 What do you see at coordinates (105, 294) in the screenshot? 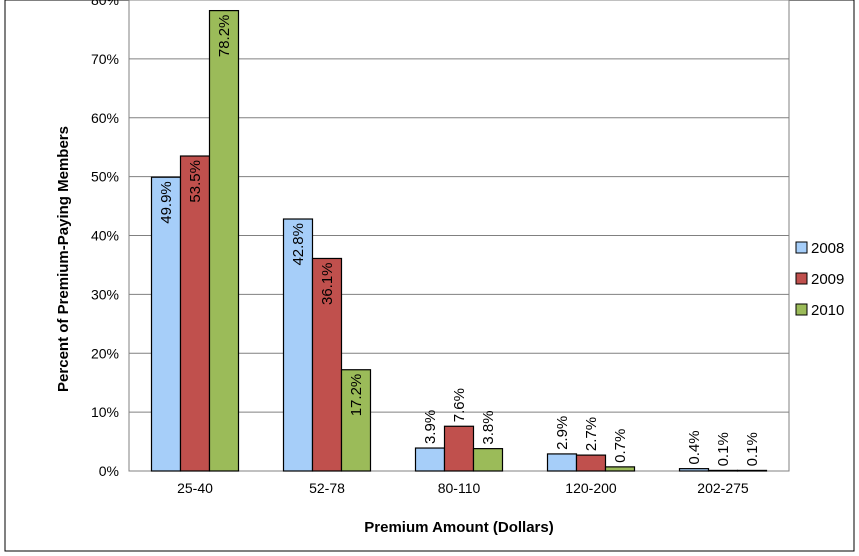
I see `y-tick-label: 30%` at bounding box center [105, 294].